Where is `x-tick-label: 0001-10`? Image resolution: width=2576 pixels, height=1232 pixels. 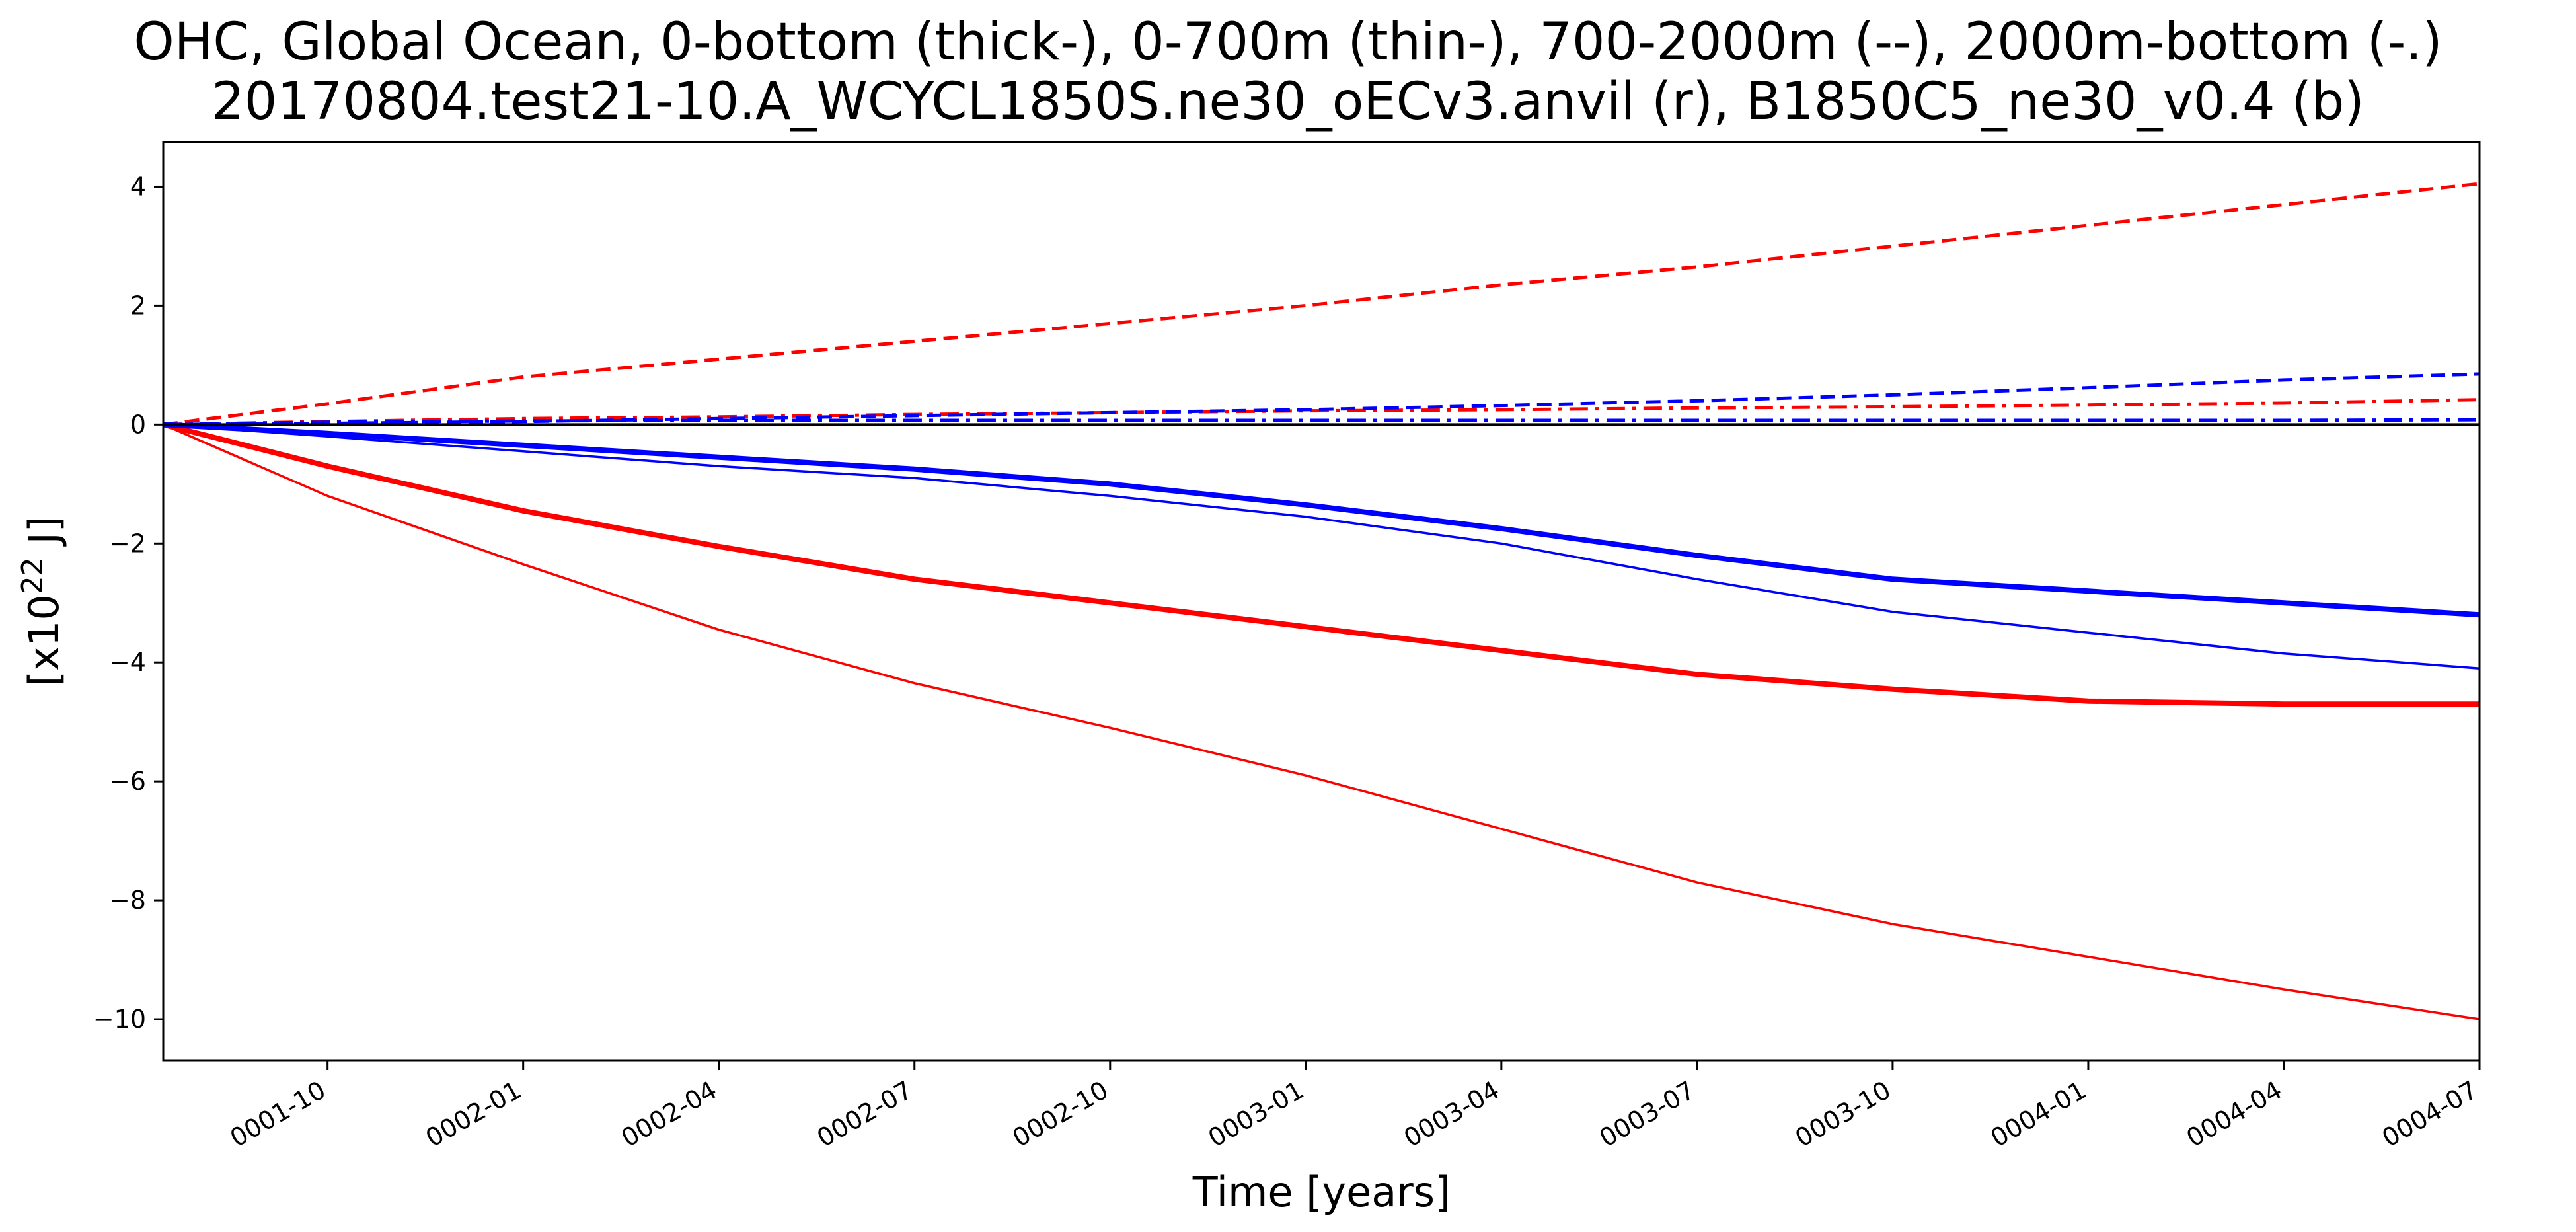 x-tick-label: 0001-10 is located at coordinates (278, 1114).